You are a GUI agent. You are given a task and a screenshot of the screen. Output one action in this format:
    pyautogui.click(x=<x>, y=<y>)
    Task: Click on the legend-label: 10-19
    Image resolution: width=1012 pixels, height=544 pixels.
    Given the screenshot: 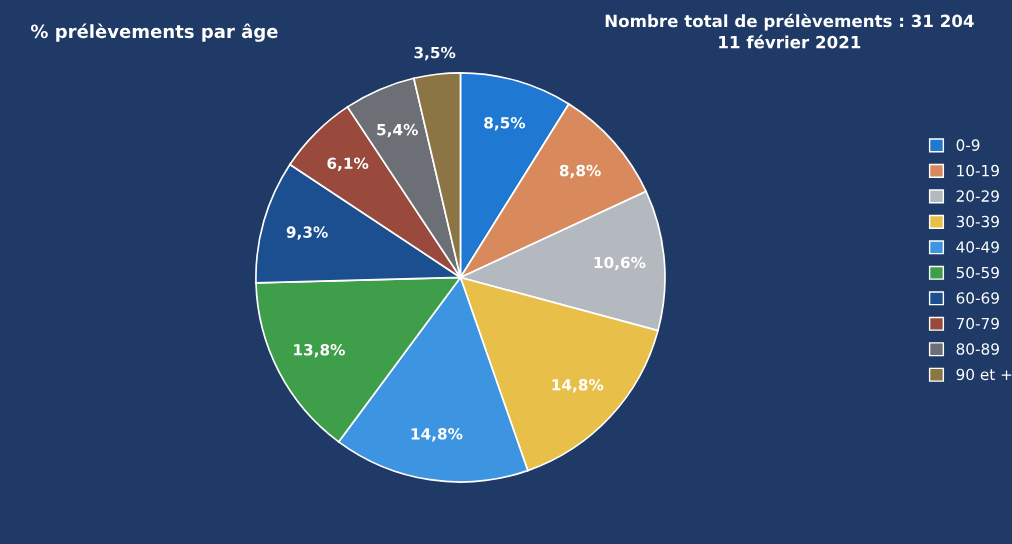 What is the action you would take?
    pyautogui.click(x=978, y=170)
    